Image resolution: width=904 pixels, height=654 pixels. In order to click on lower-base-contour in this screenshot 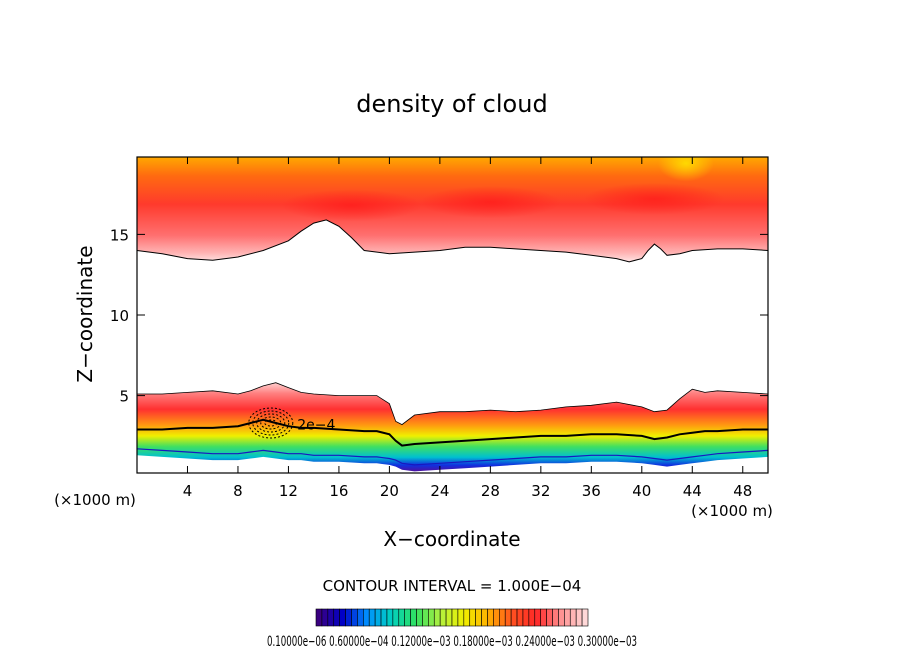, I will do `click(452, 457)`.